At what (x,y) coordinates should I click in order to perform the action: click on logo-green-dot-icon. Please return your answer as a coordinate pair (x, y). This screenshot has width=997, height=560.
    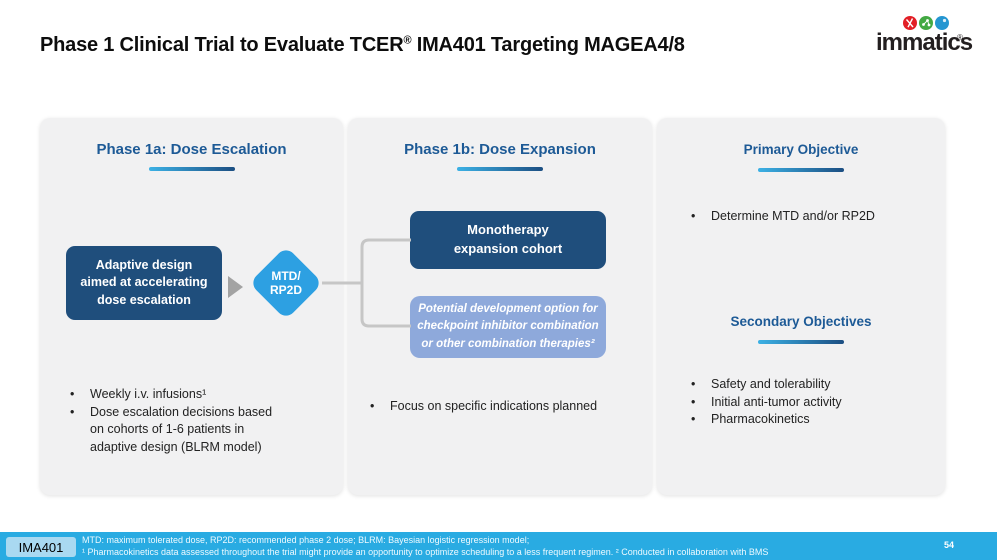
    Looking at the image, I should click on (926, 23).